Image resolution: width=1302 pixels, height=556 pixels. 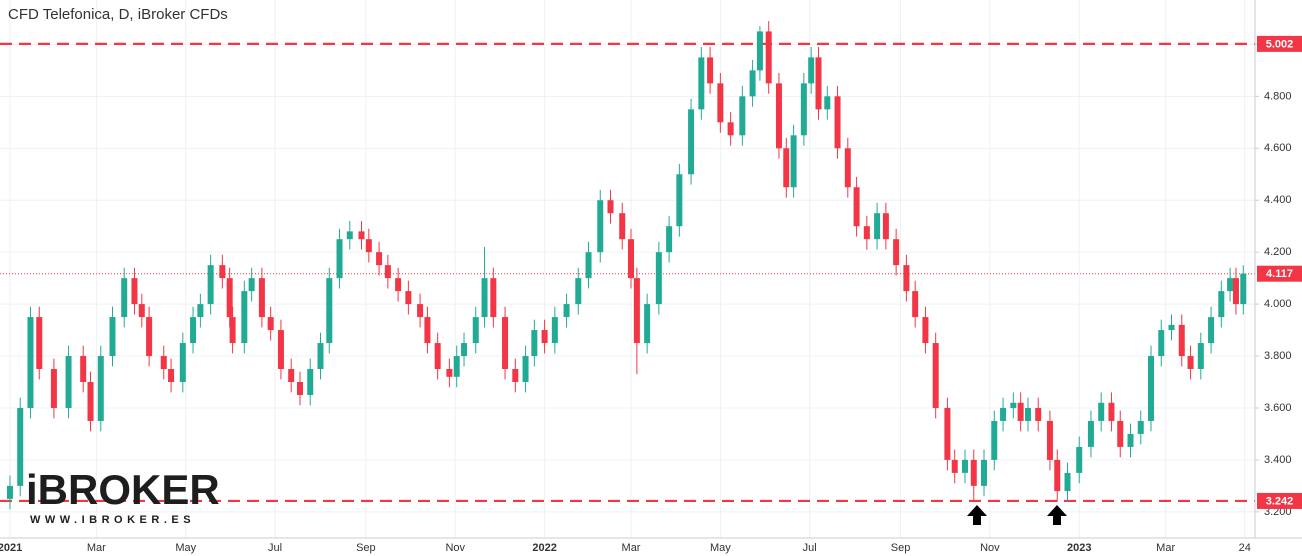 I want to click on y-tick-label: 4.400, so click(x=1278, y=200).